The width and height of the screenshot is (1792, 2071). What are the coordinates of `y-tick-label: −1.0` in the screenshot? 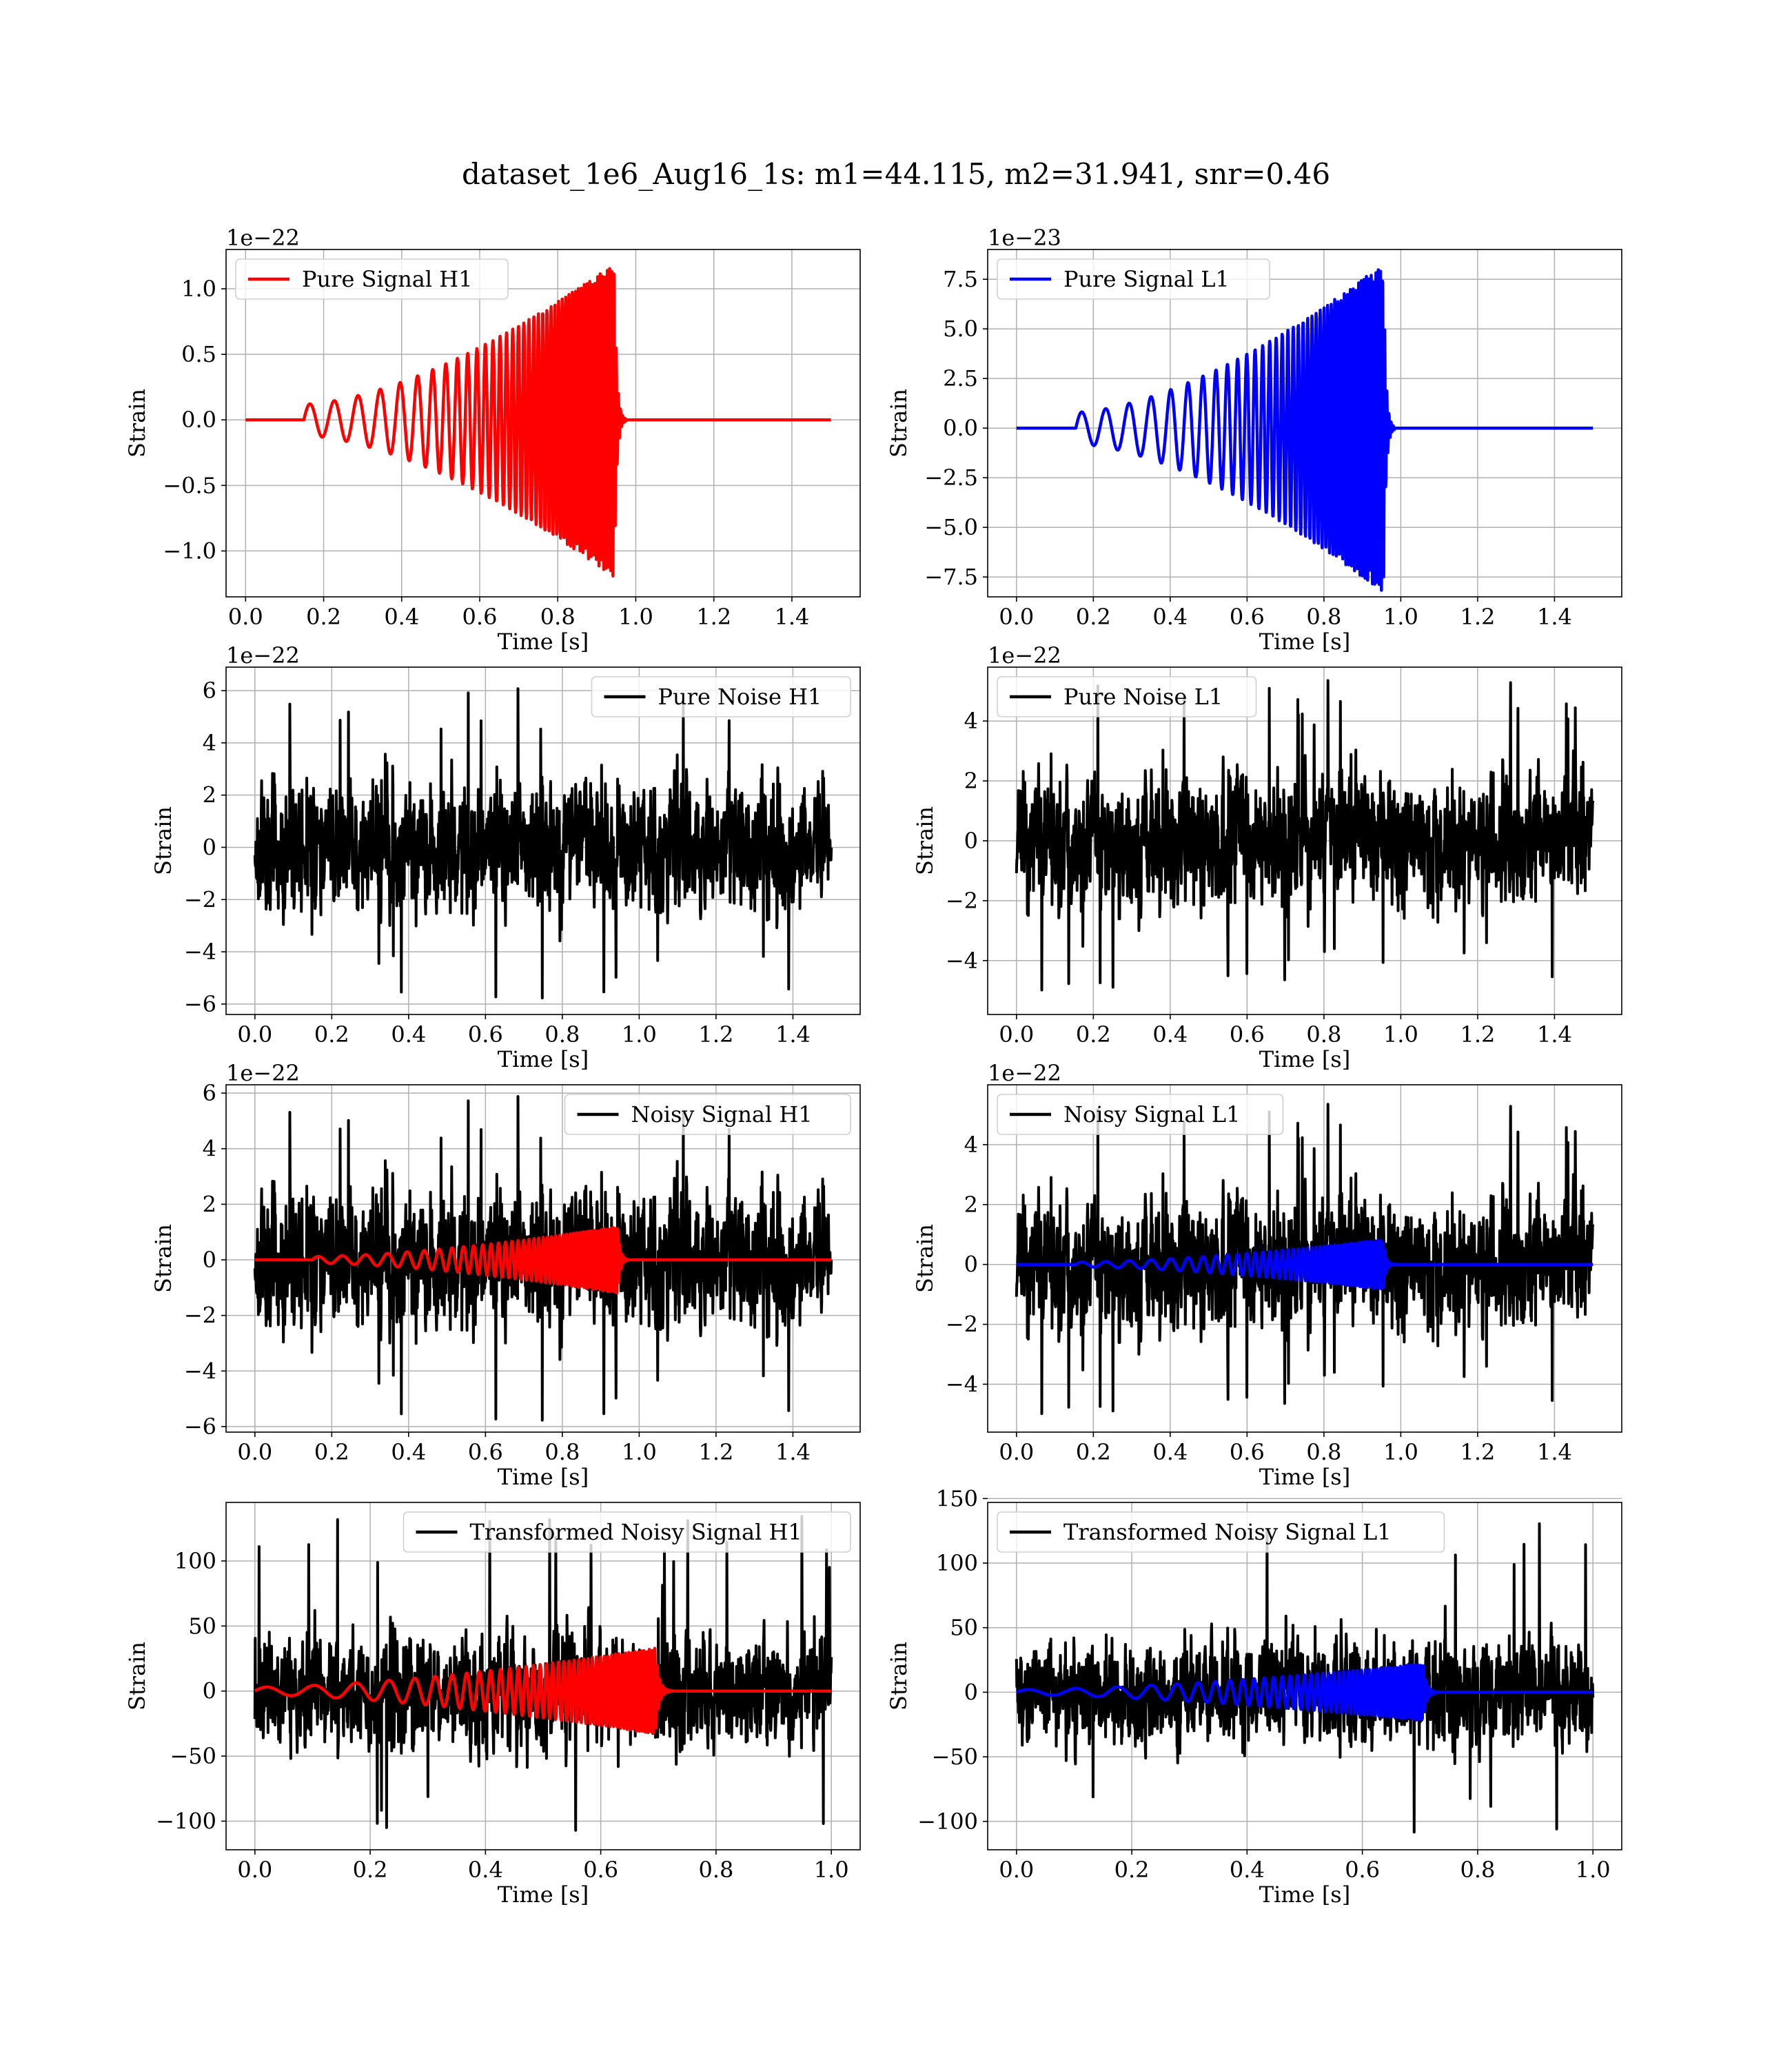 It's located at (189, 551).